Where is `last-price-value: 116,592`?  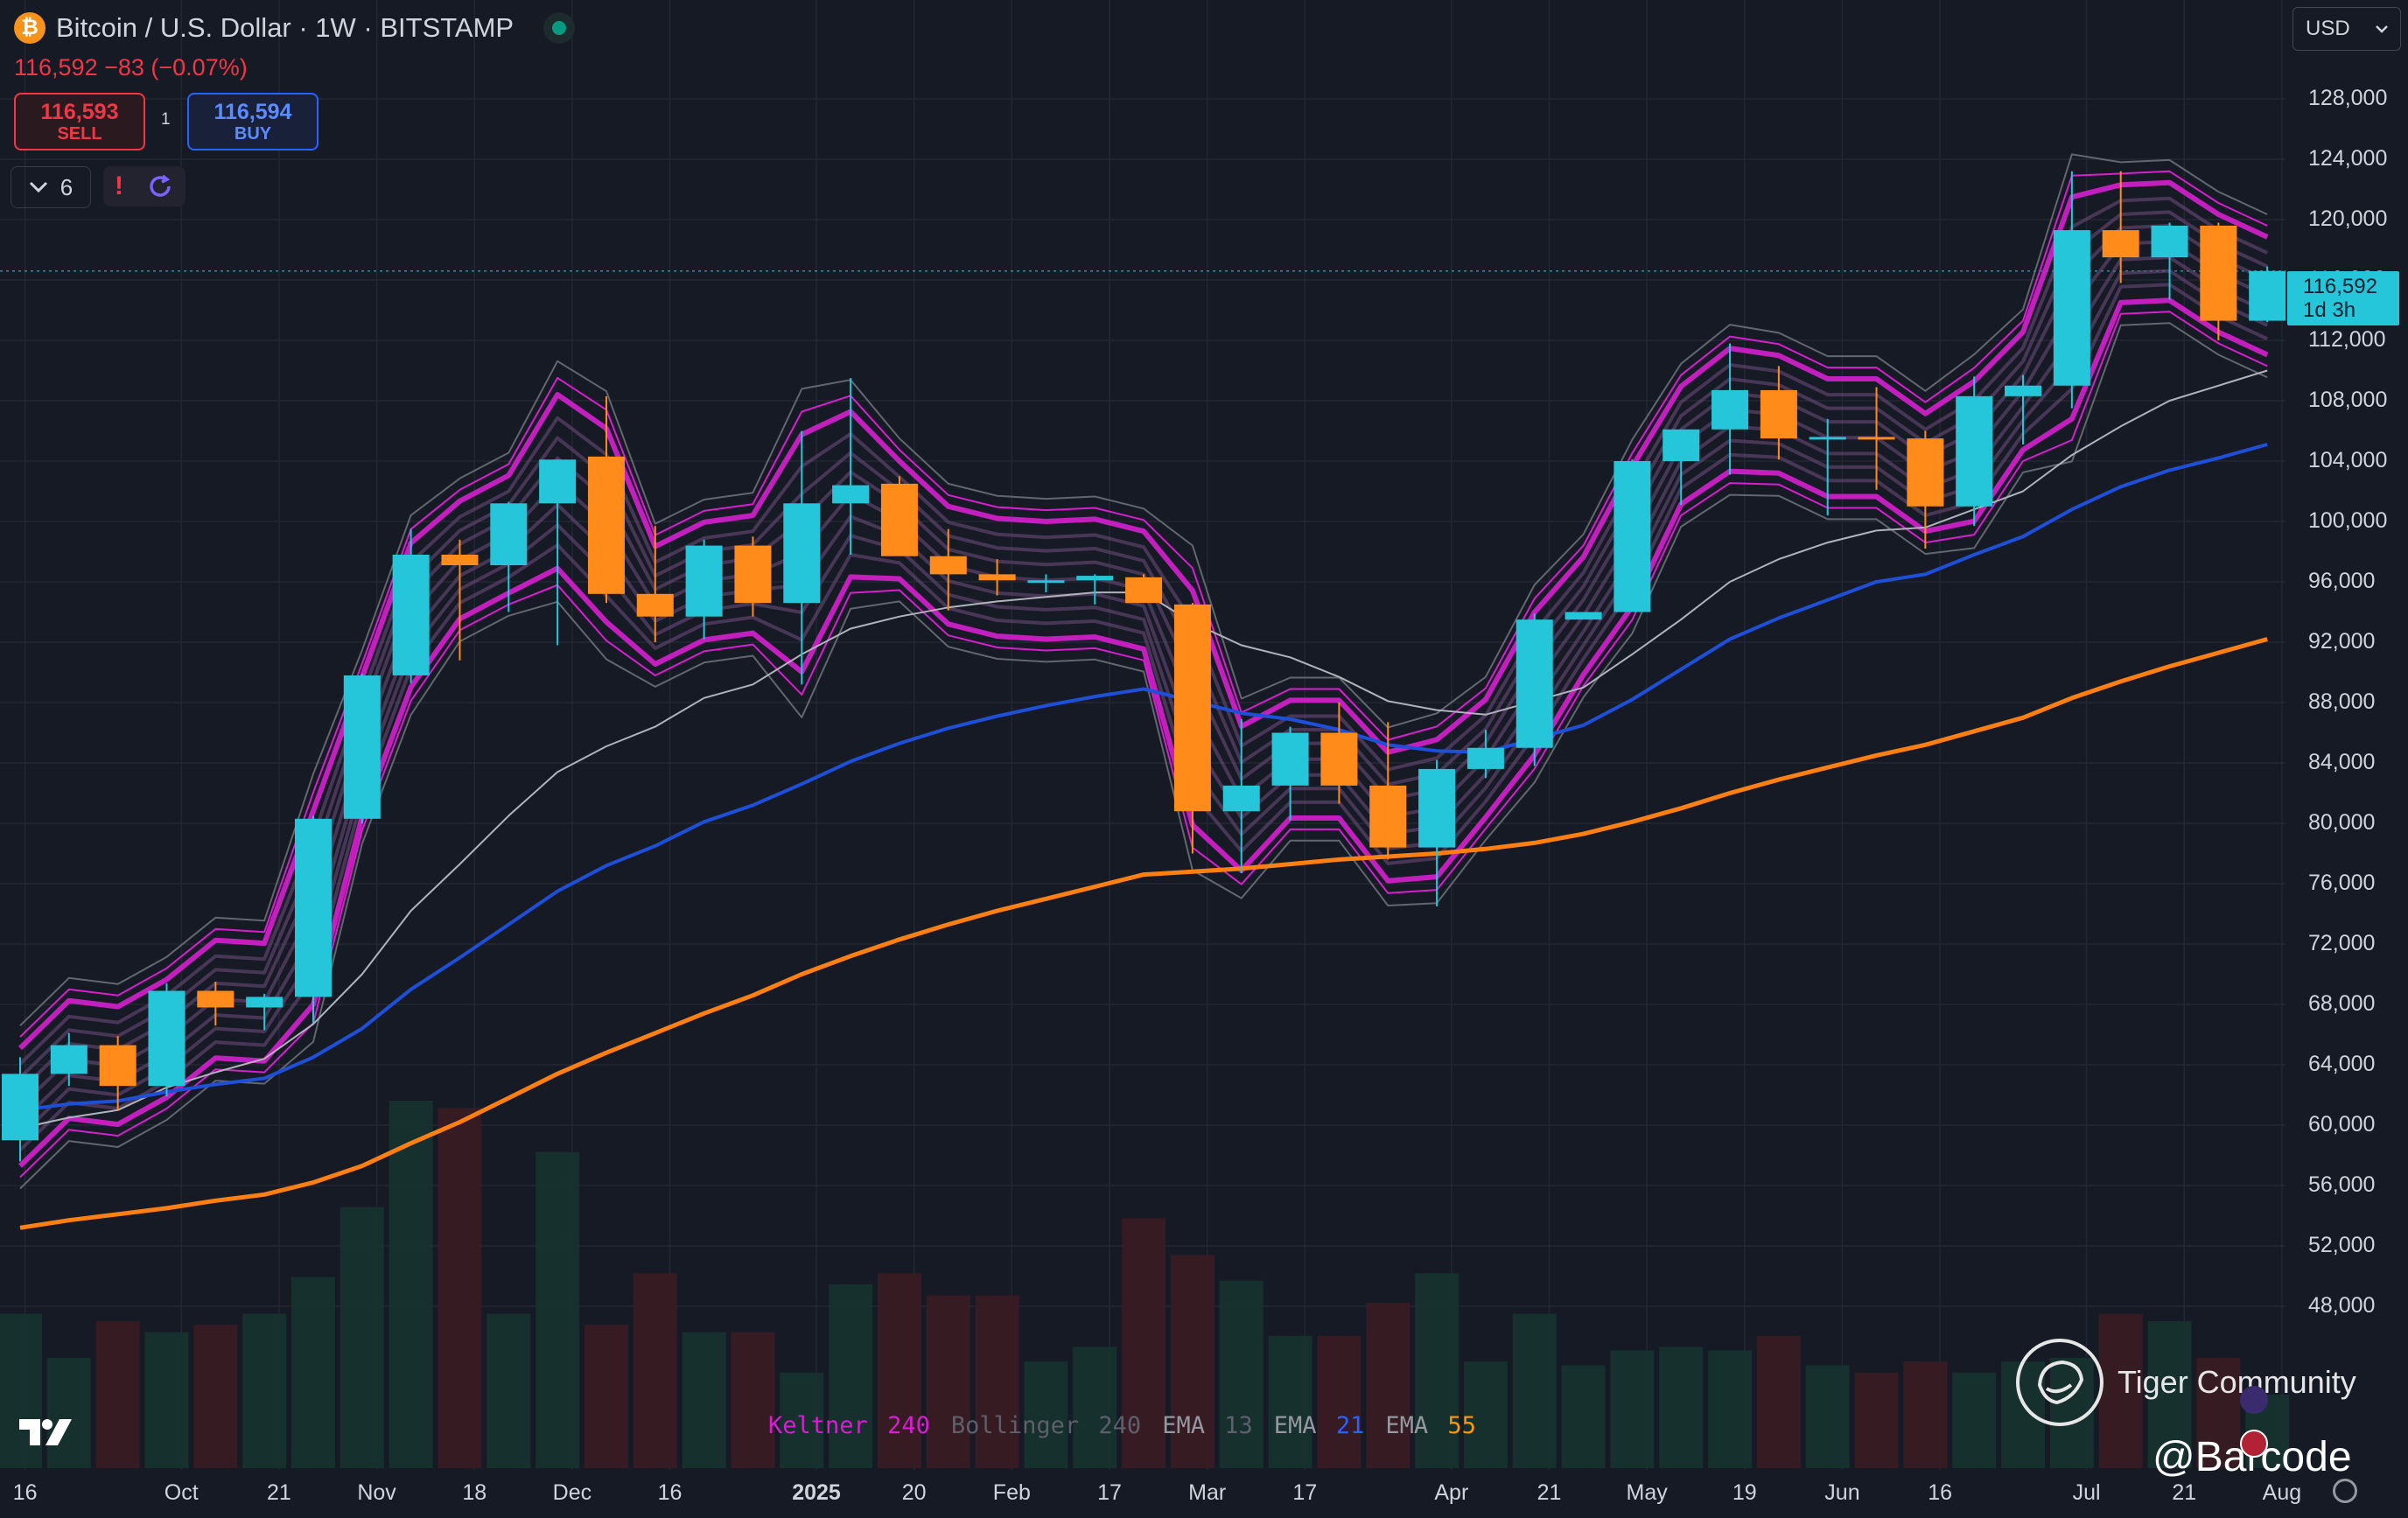 last-price-value: 116,592 is located at coordinates (2351, 286).